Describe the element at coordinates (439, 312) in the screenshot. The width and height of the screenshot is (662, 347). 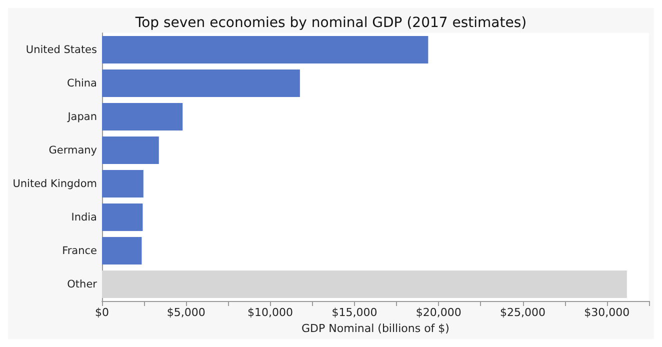
I see `x-tick-label: $20,000` at that location.